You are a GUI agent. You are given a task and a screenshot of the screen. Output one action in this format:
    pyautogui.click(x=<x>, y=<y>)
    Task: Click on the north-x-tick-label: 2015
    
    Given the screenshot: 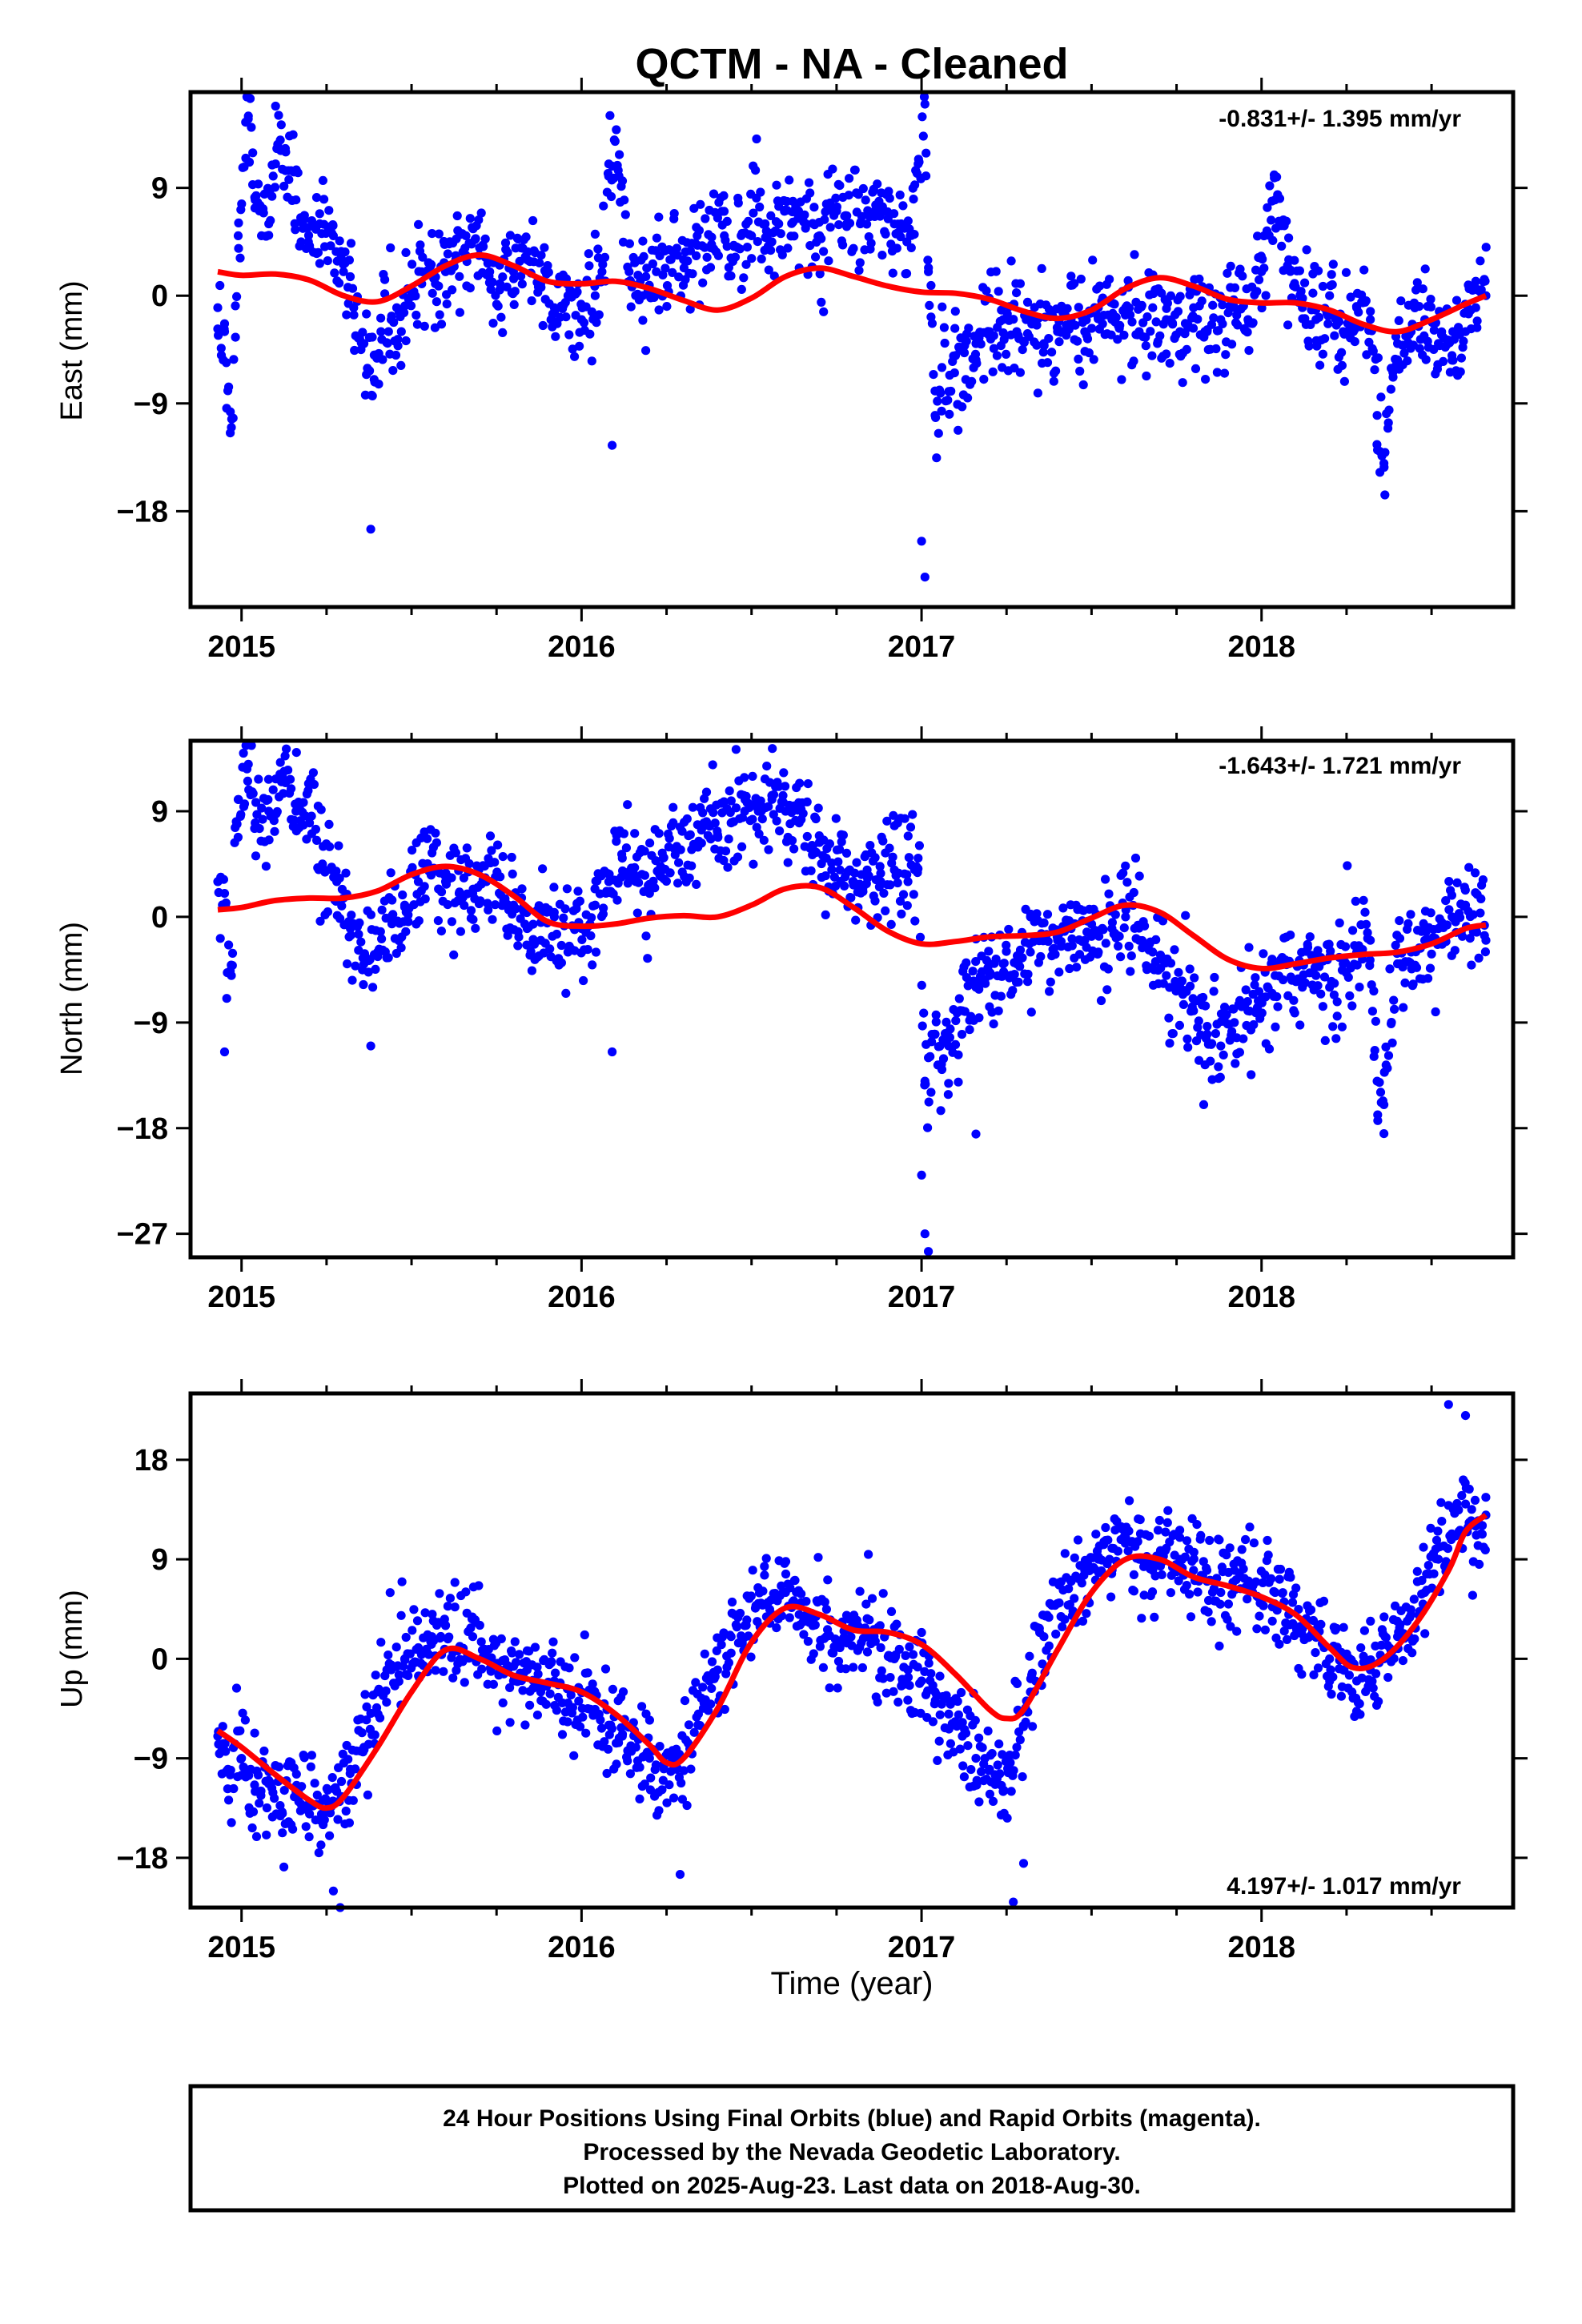 What is the action you would take?
    pyautogui.click(x=241, y=1297)
    